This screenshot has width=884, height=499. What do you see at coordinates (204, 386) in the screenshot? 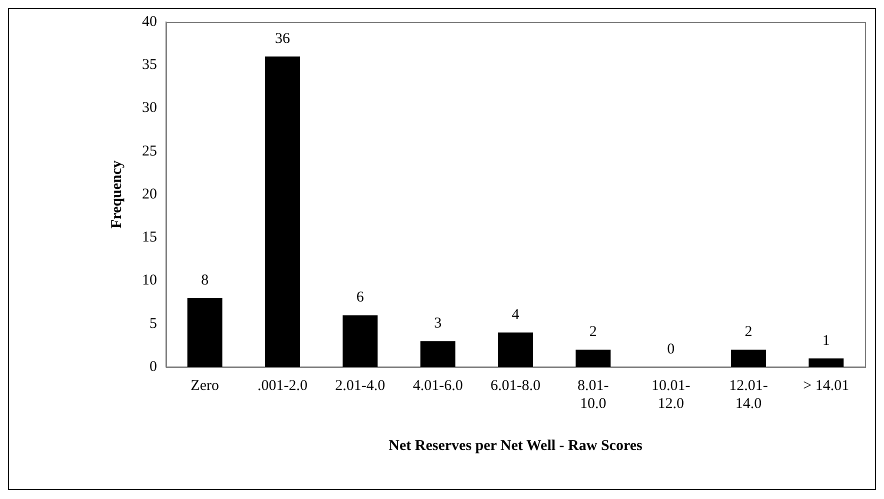
I see `x-tick-label: Zero` at bounding box center [204, 386].